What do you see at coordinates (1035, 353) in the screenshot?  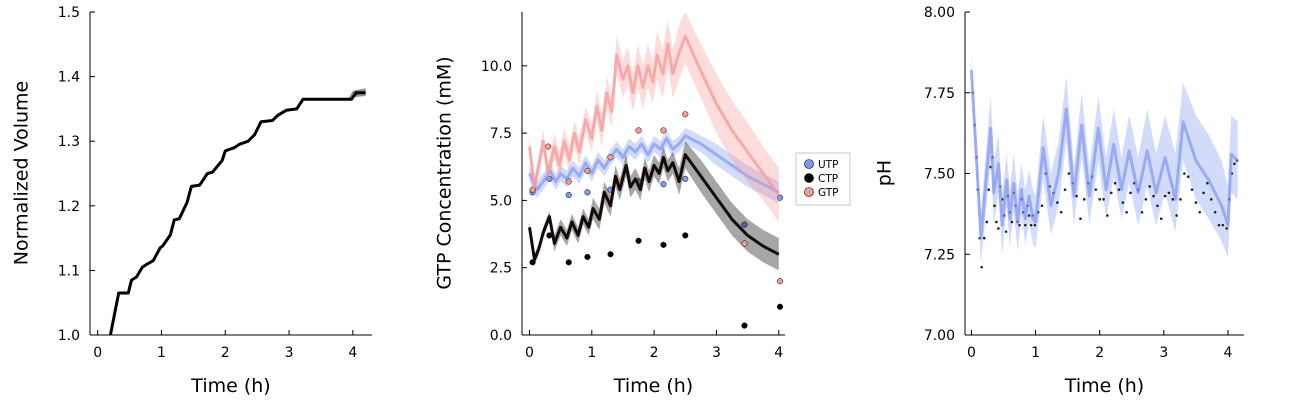 I see `ph-x-tick-label: 1` at bounding box center [1035, 353].